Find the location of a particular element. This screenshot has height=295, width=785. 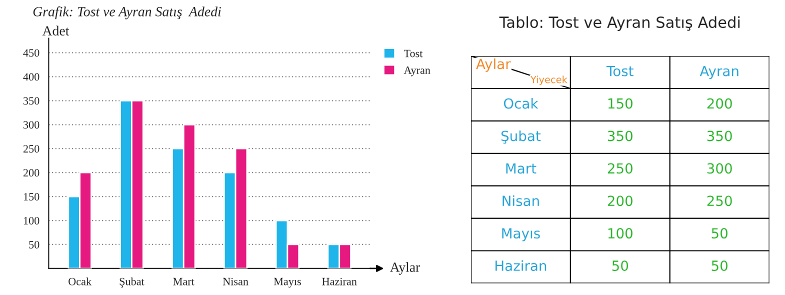

x-tick-label: Nisan is located at coordinates (235, 282).